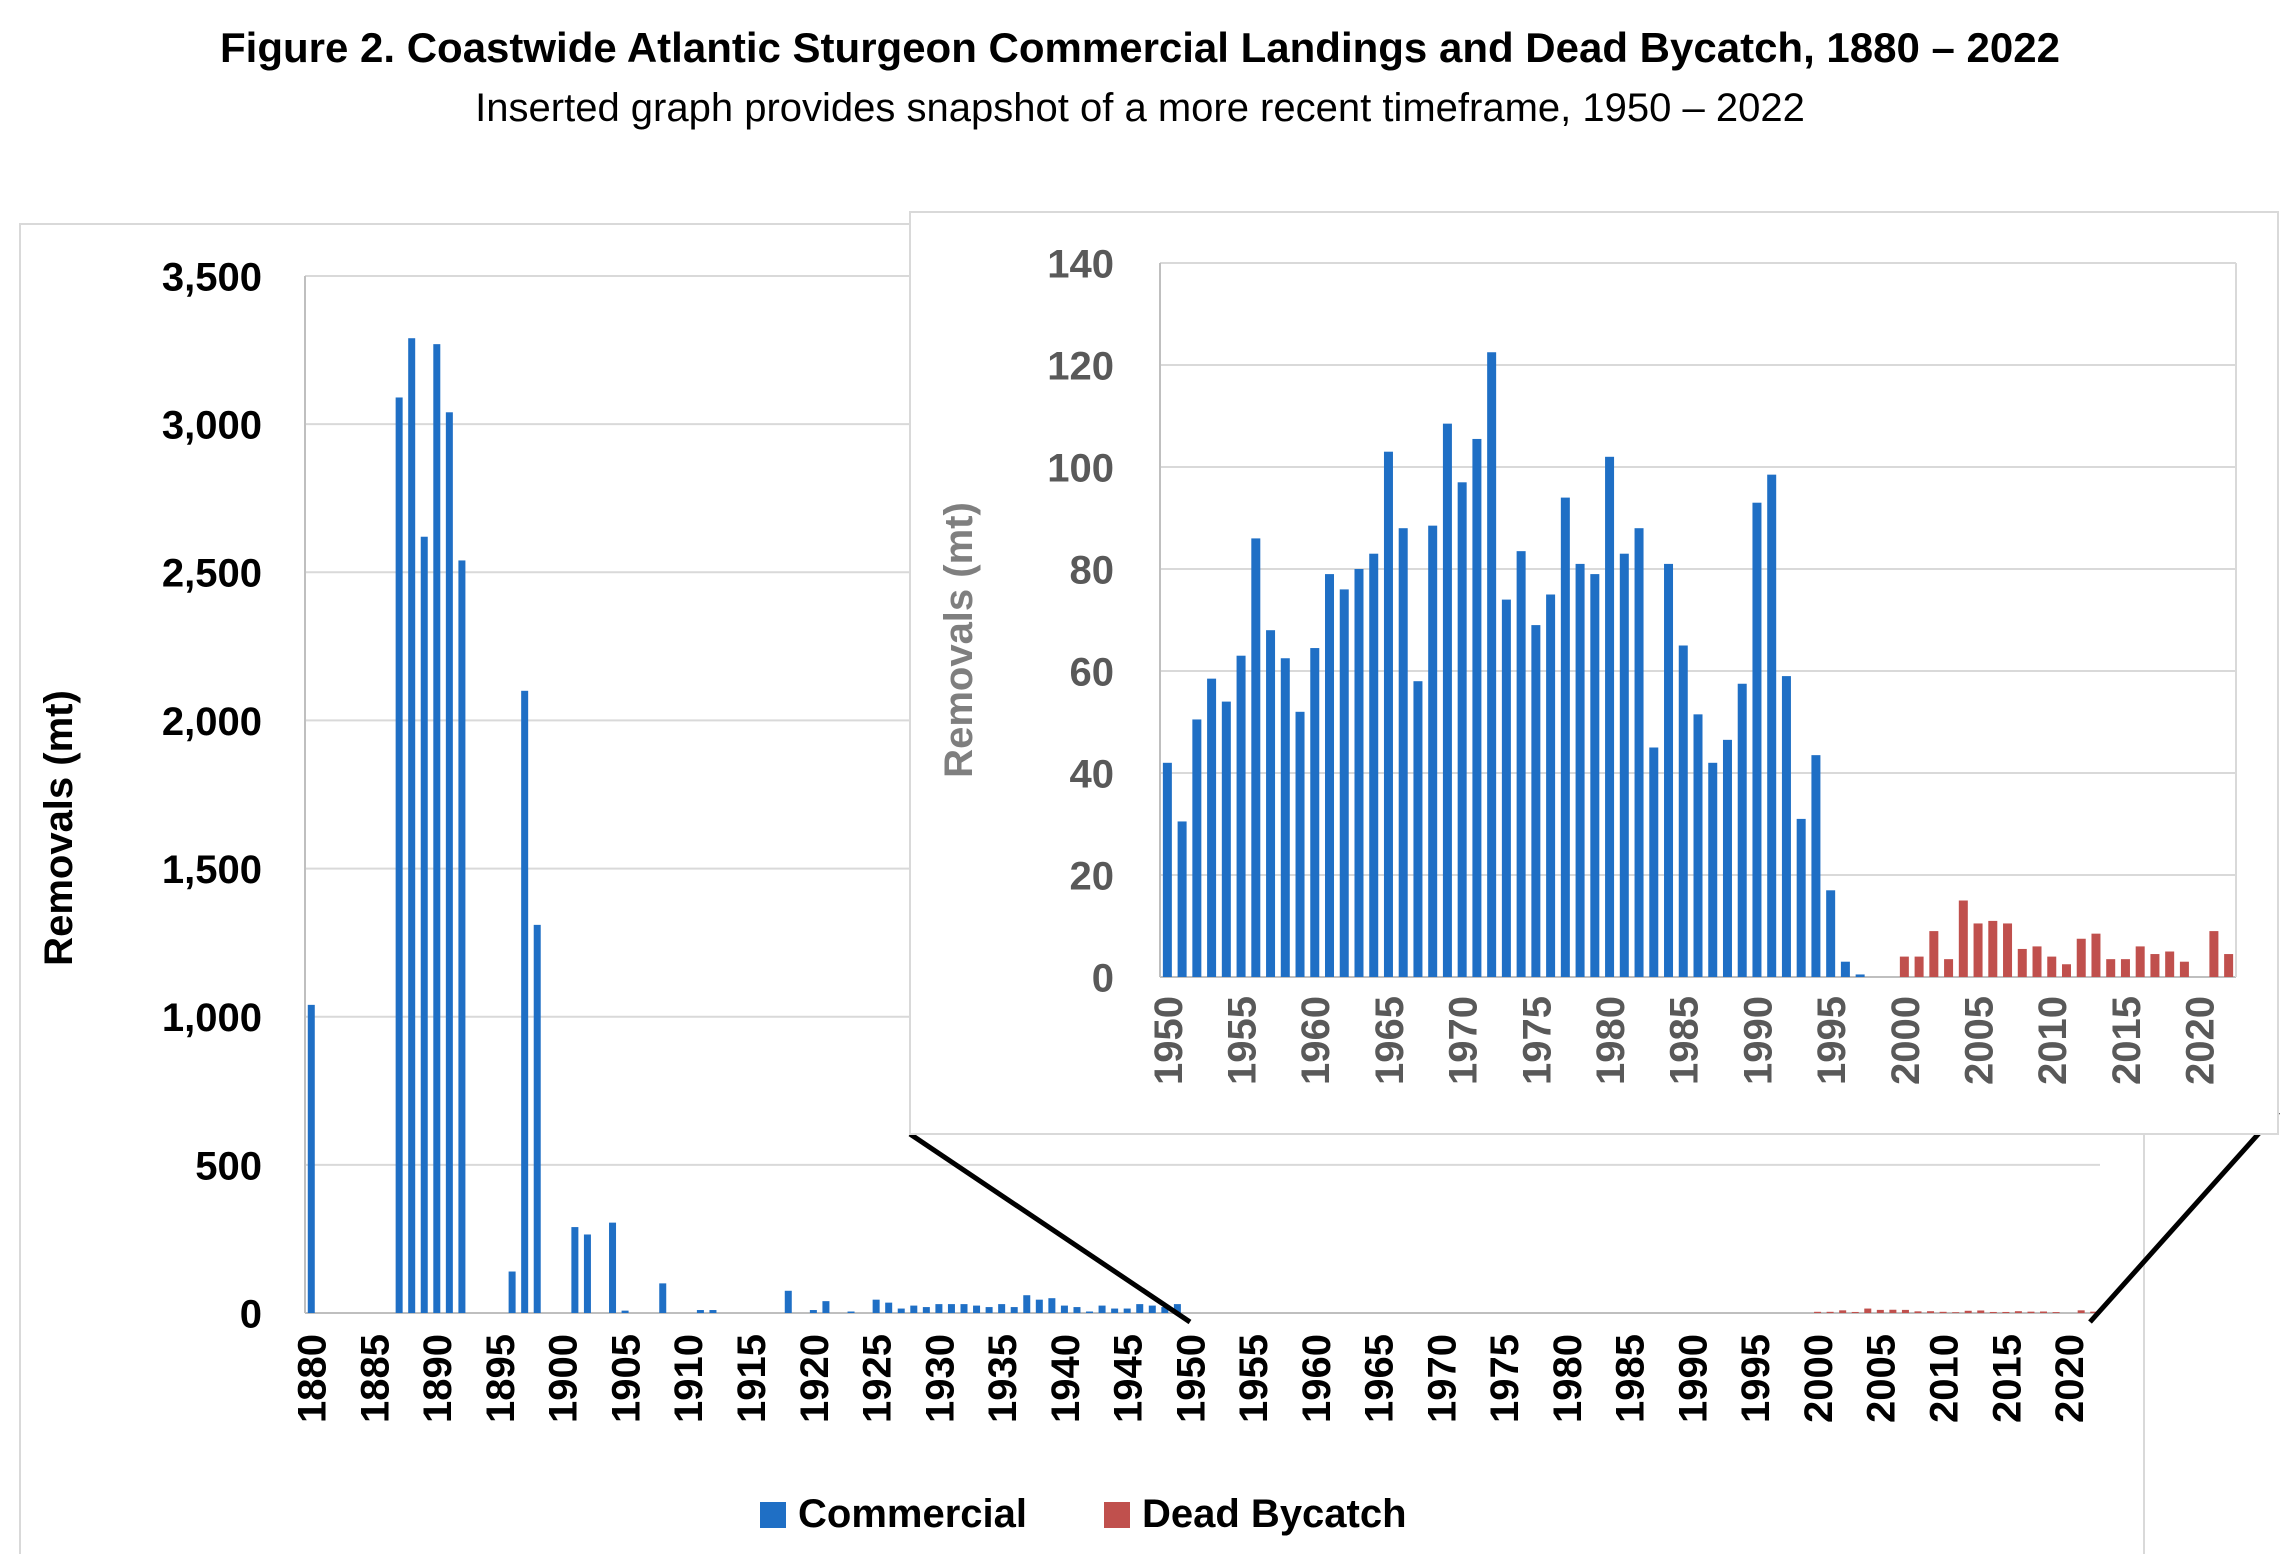 Image resolution: width=2280 pixels, height=1554 pixels. Describe the element at coordinates (959, 640) in the screenshot. I see `inset-y-axis-label: Removals (mt)` at that location.